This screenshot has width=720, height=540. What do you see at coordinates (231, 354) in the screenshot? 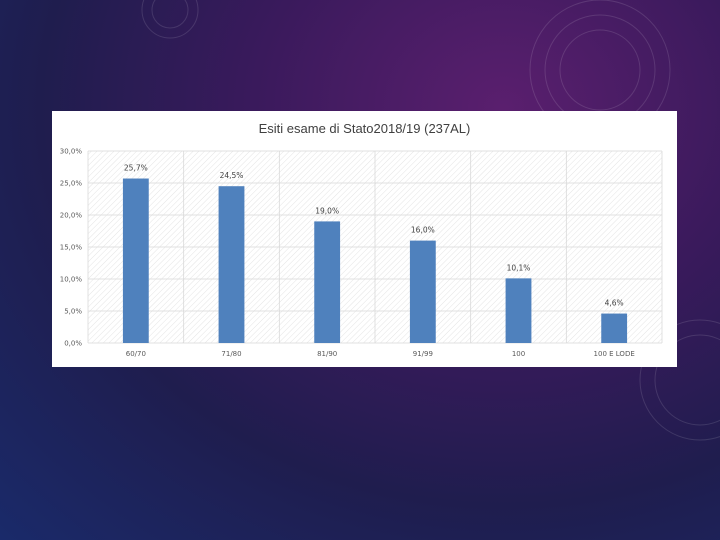
I see `x-tick-label: 71/80` at bounding box center [231, 354].